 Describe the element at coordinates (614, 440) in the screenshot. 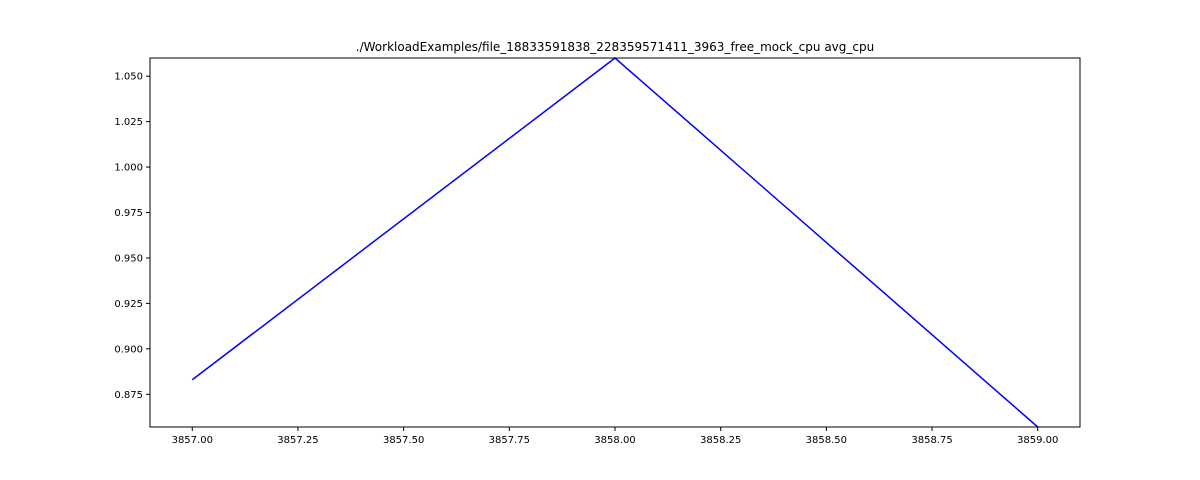

I see `x-tick-label: 3858.00` at that location.